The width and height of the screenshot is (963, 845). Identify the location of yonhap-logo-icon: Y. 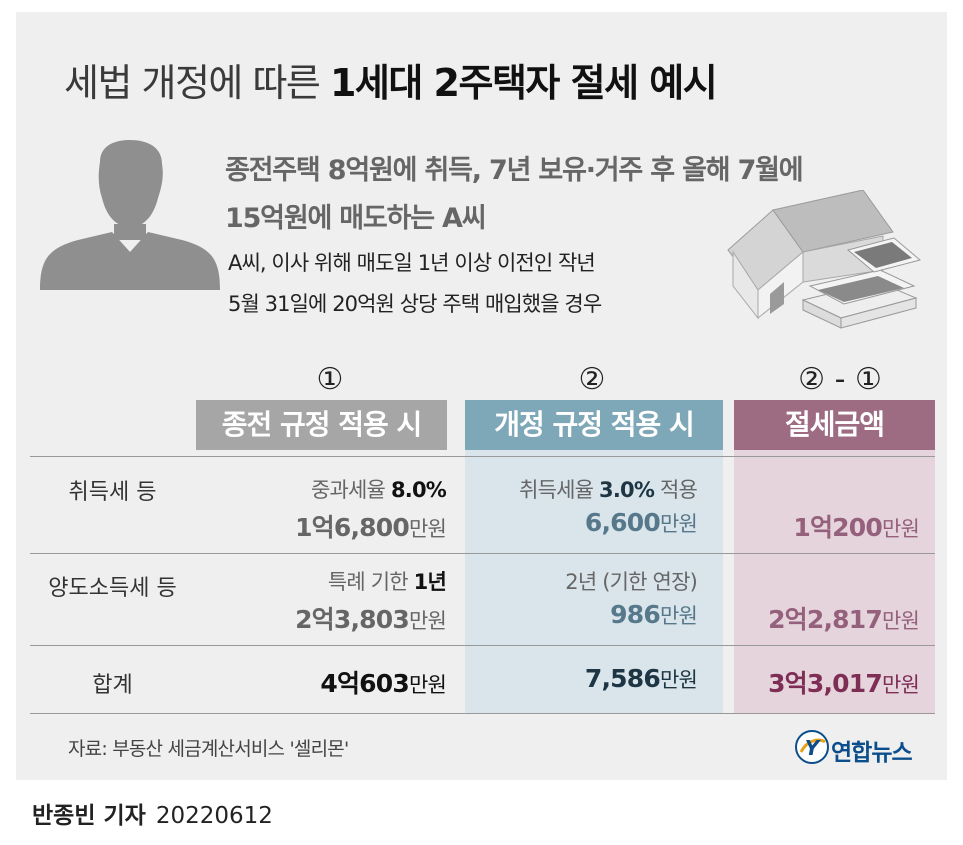
(812, 747).